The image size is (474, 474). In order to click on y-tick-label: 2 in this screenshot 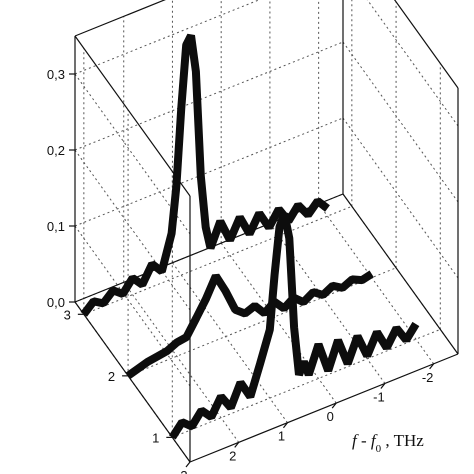, I will do `click(111, 376)`.